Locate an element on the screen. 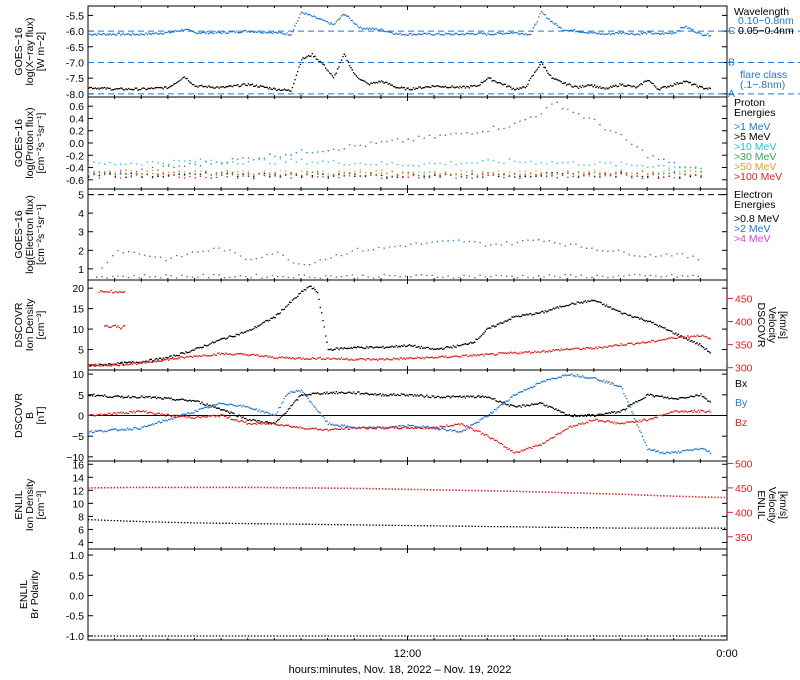  y-axis-label-line: [nT] is located at coordinates (41, 415).